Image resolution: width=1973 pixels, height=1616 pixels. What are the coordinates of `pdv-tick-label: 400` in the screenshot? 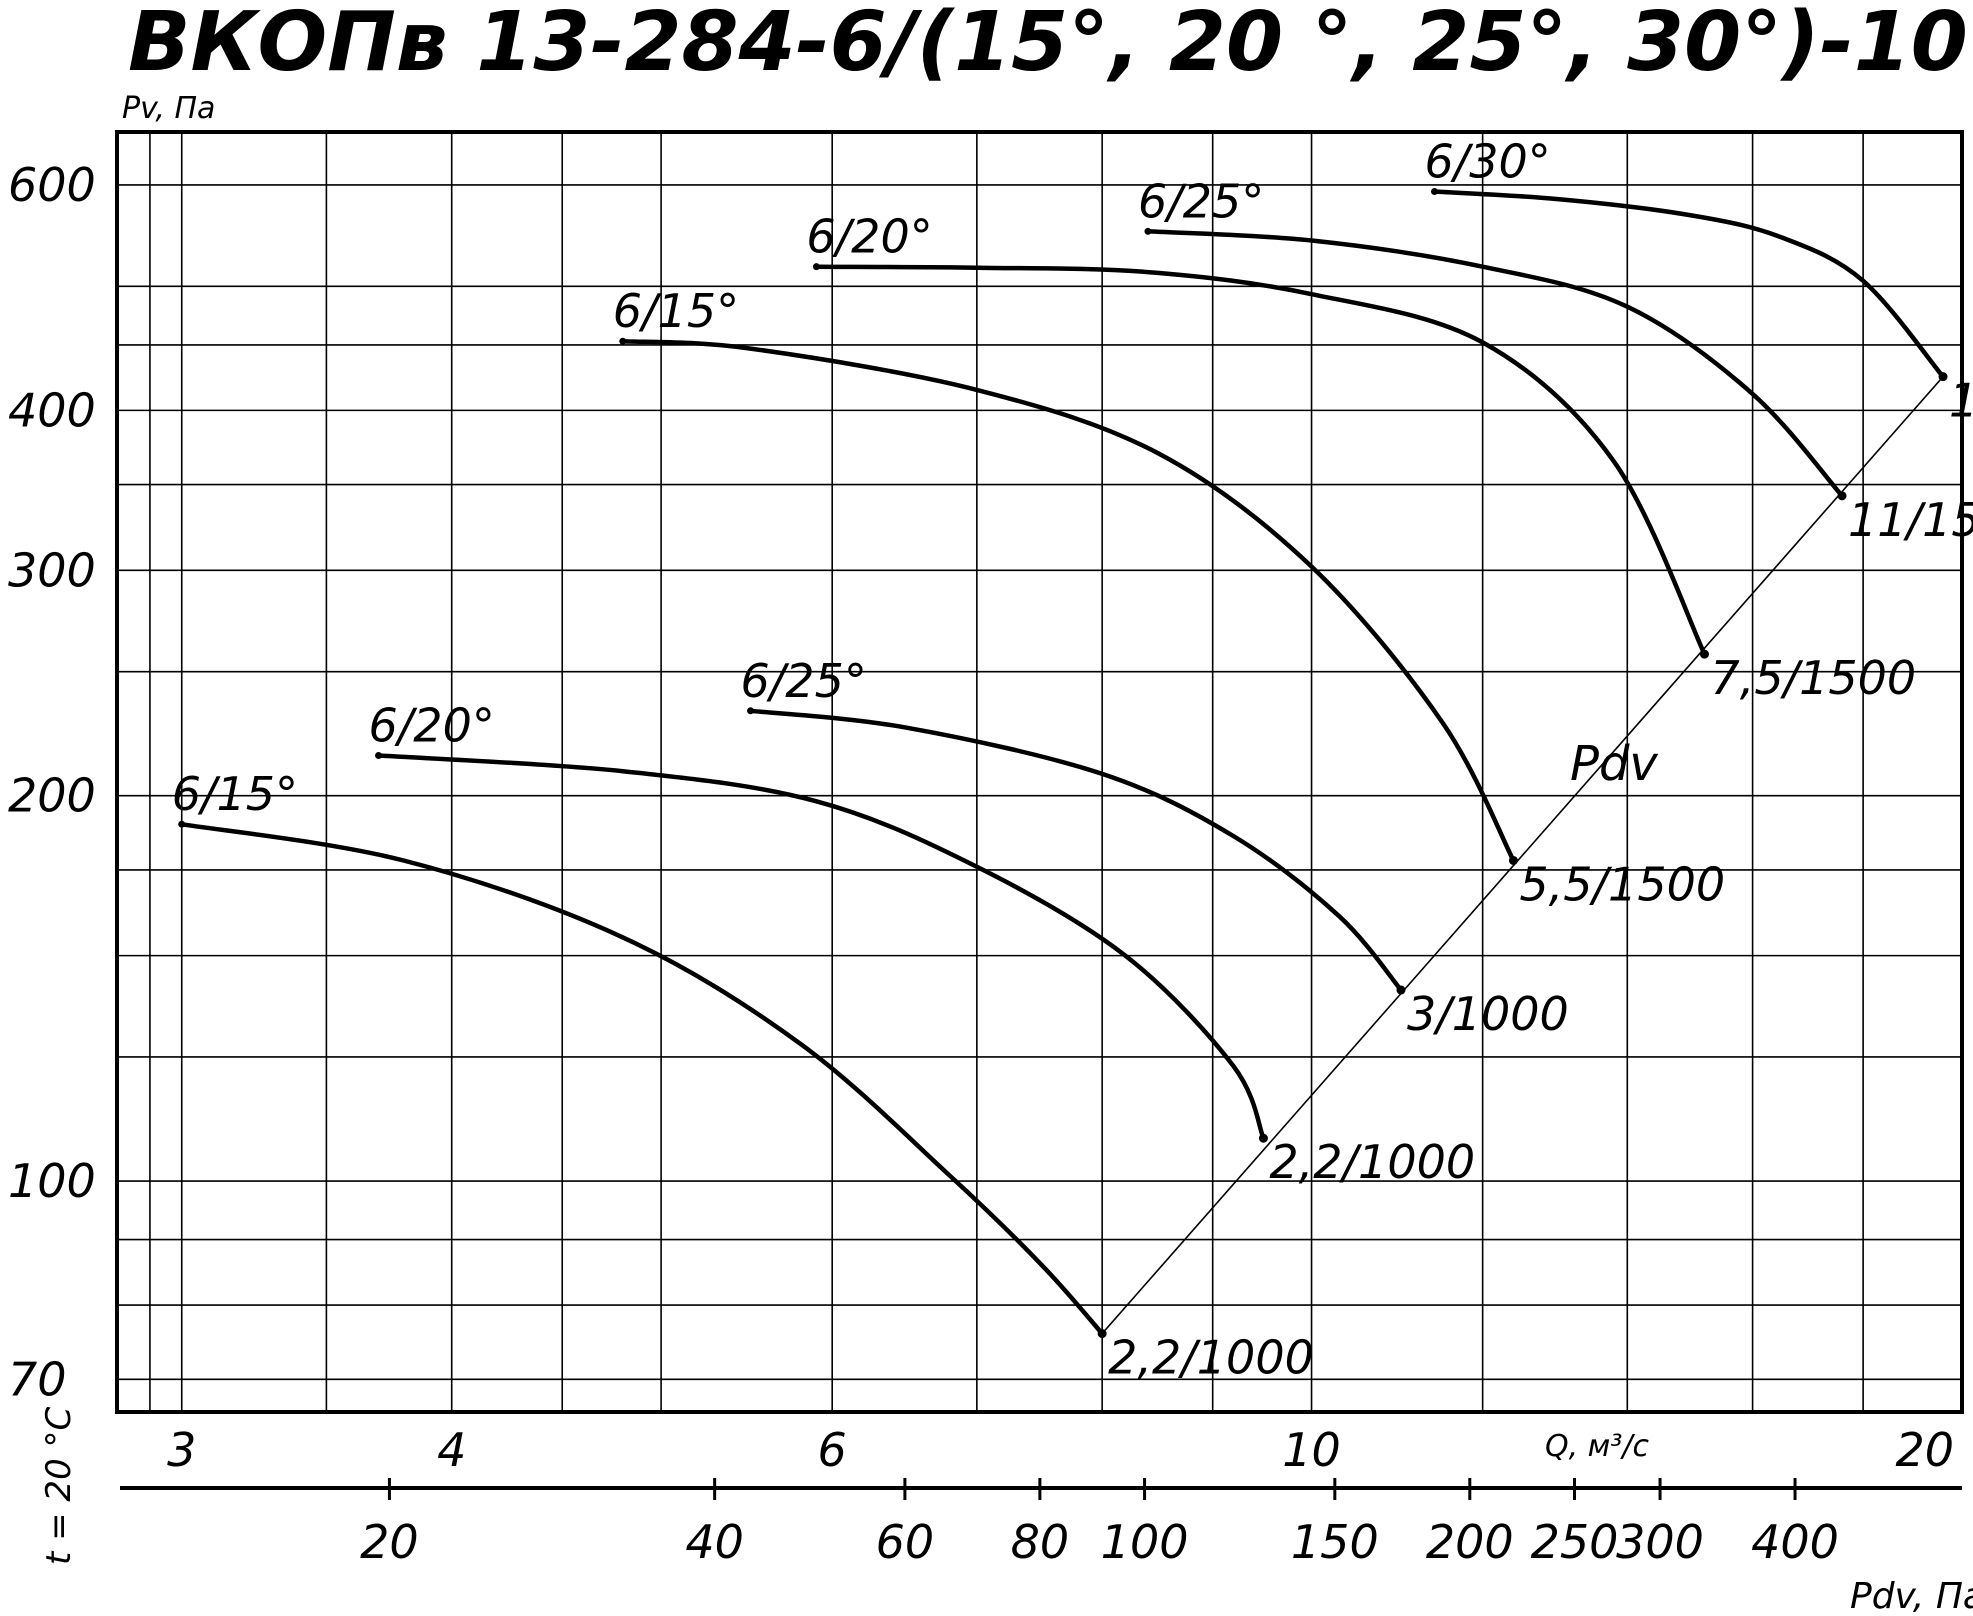 It's located at (1795, 1542).